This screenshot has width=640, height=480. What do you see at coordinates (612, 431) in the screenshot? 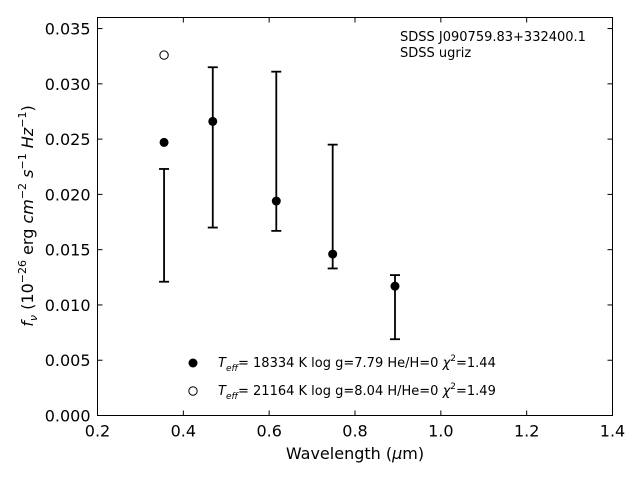
I see `x-tick-label: 1.4` at bounding box center [612, 431].